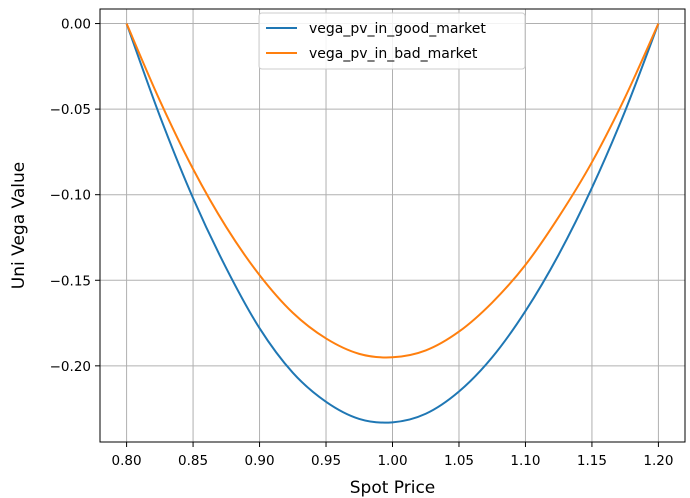 Image resolution: width=690 pixels, height=498 pixels. What do you see at coordinates (459, 461) in the screenshot?
I see `x-tick-label: 1.05` at bounding box center [459, 461].